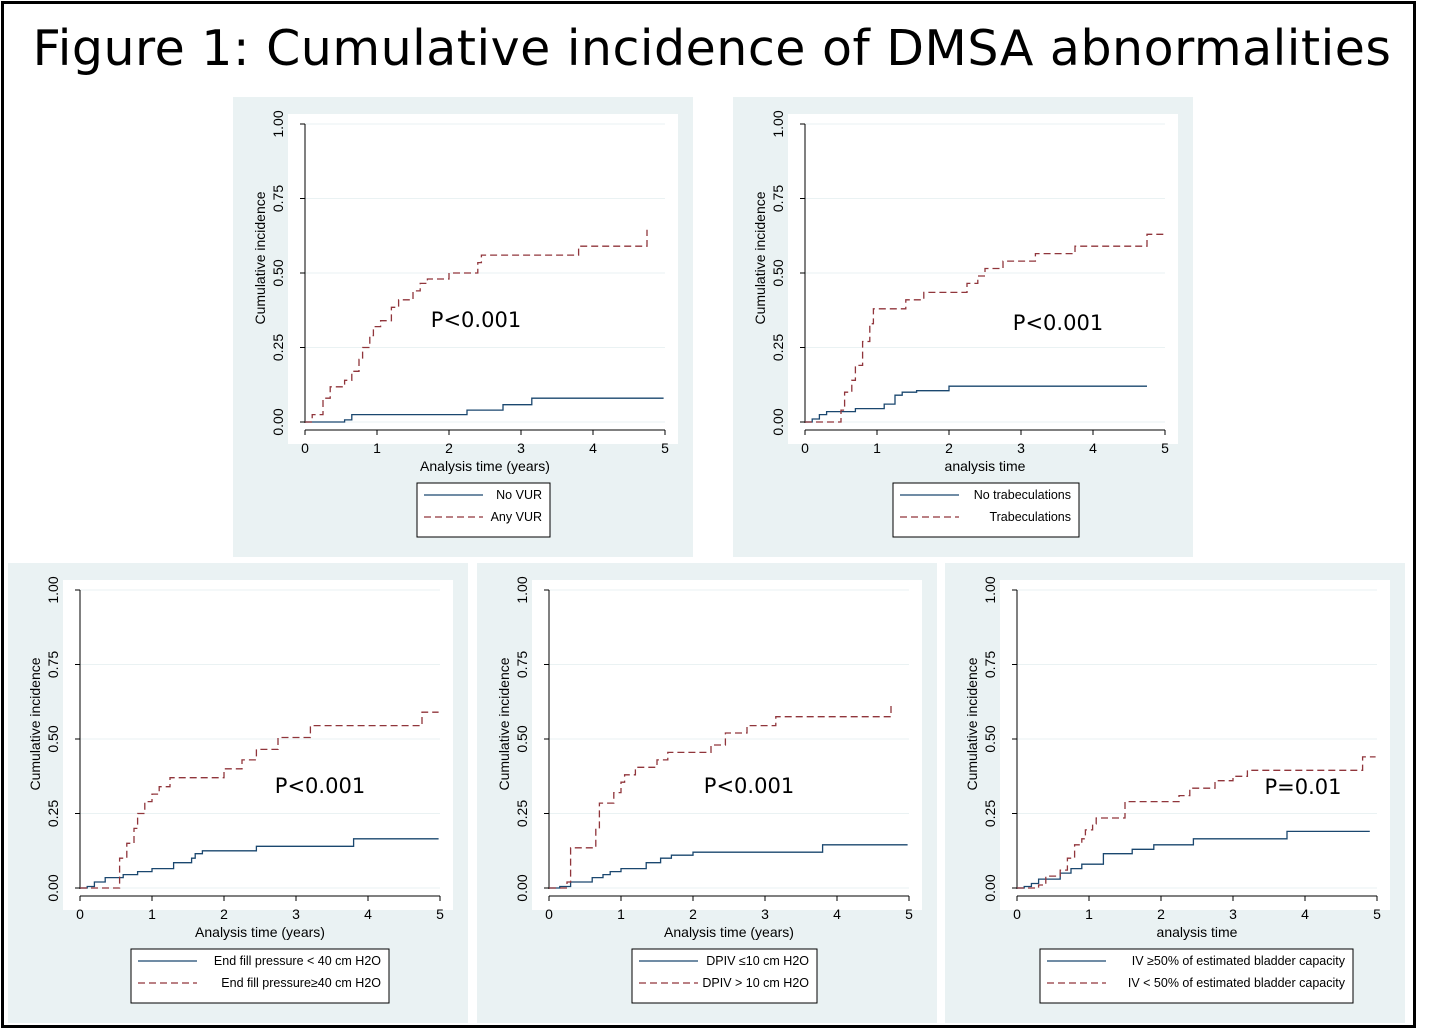 The height and width of the screenshot is (1028, 1431). Describe the element at coordinates (1302, 787) in the screenshot. I see `p-value-annotation: P=0.01` at that location.